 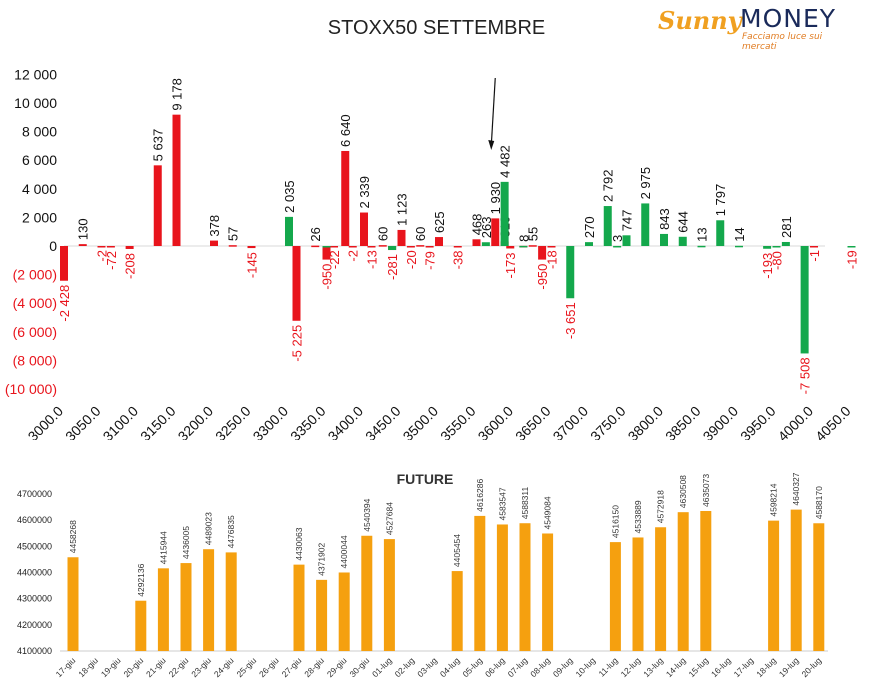 What do you see at coordinates (246, 667) in the screenshot?
I see `future-x-tick-label: 25-giu` at bounding box center [246, 667].